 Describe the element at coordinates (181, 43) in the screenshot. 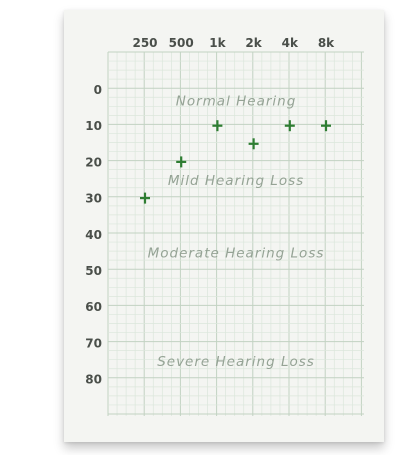

I see `frequency-tick-label: 500` at that location.